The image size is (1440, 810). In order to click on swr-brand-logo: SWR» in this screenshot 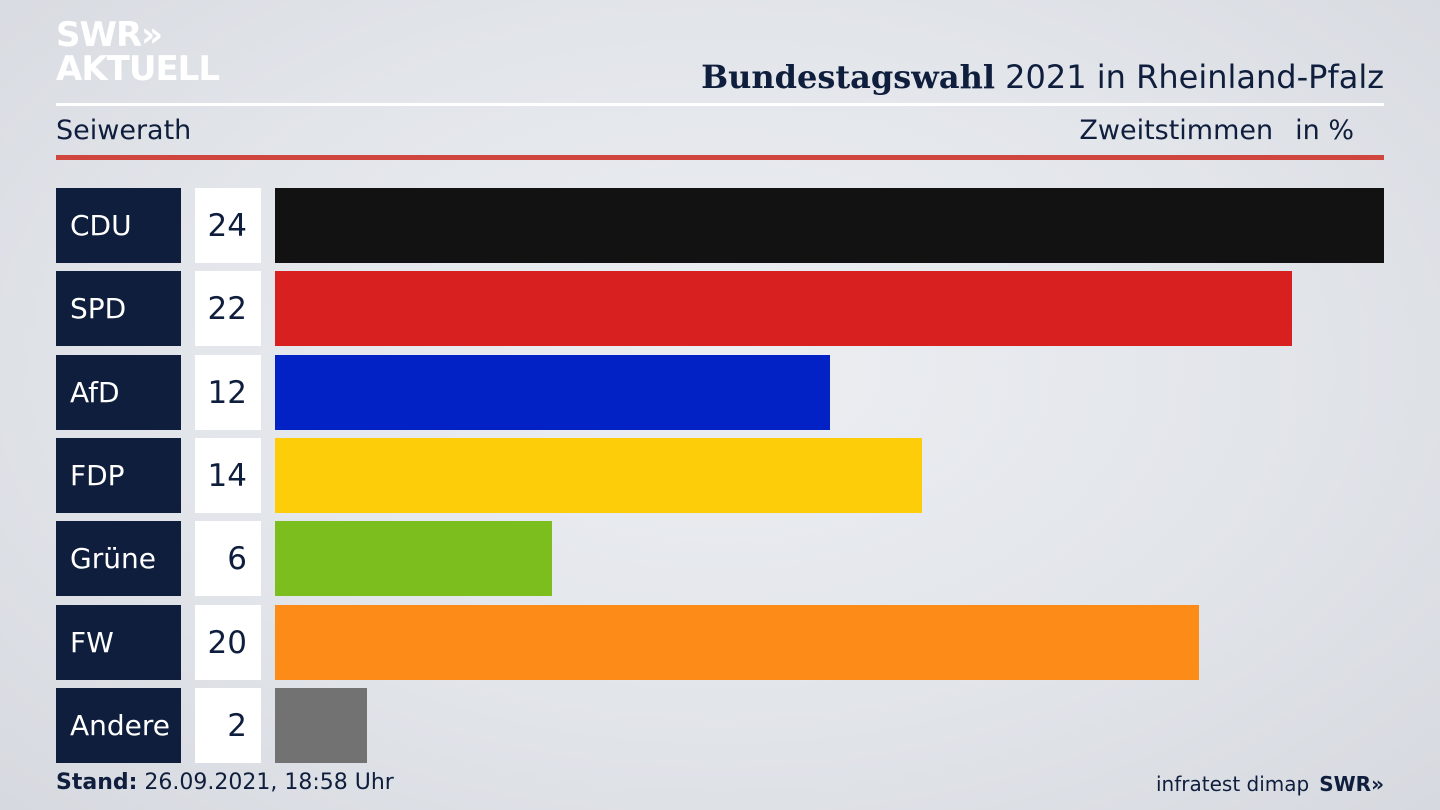, I will do `click(1351, 784)`.